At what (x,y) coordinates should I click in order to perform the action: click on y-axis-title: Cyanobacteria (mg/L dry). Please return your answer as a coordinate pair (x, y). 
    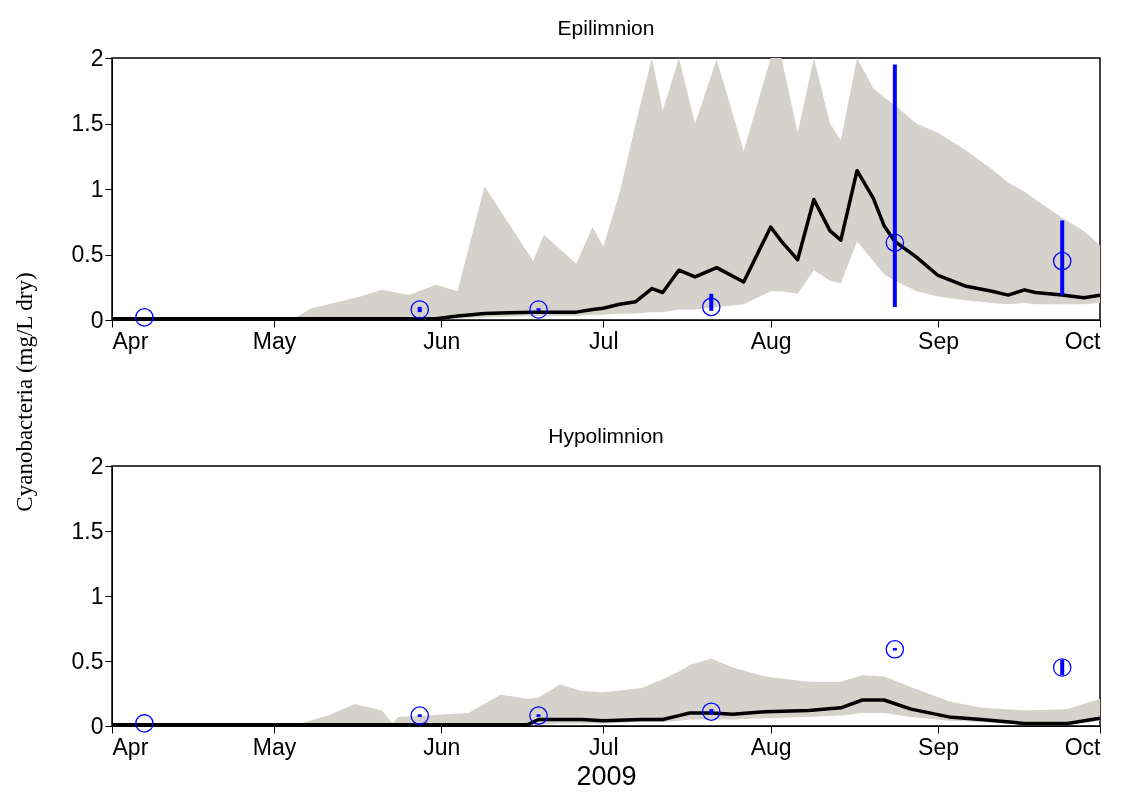
    Looking at the image, I should click on (25, 392).